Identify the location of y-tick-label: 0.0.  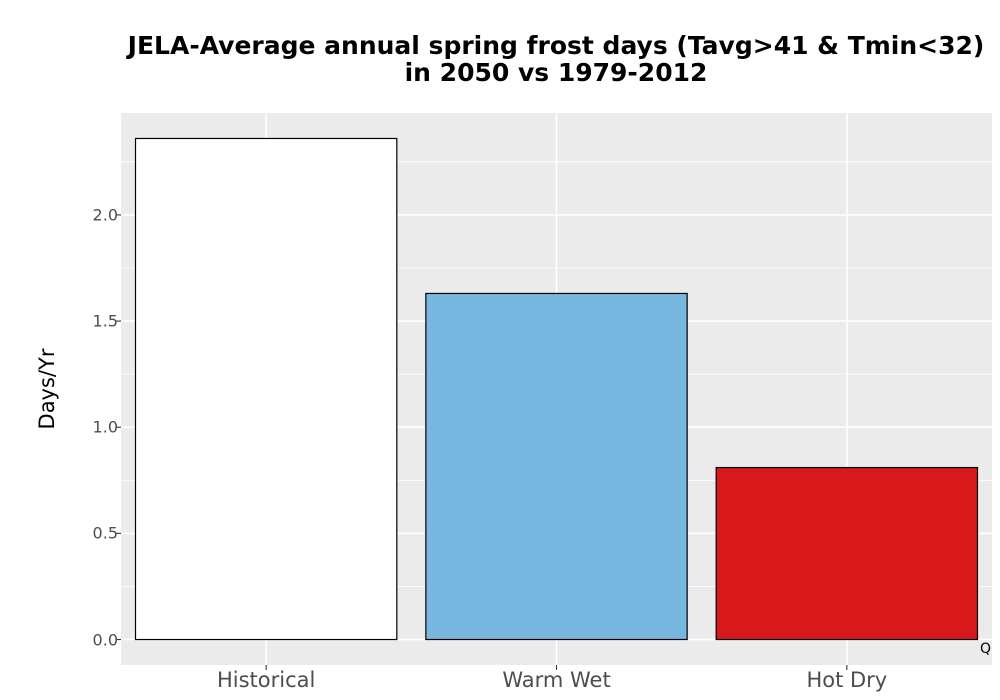
(105, 640).